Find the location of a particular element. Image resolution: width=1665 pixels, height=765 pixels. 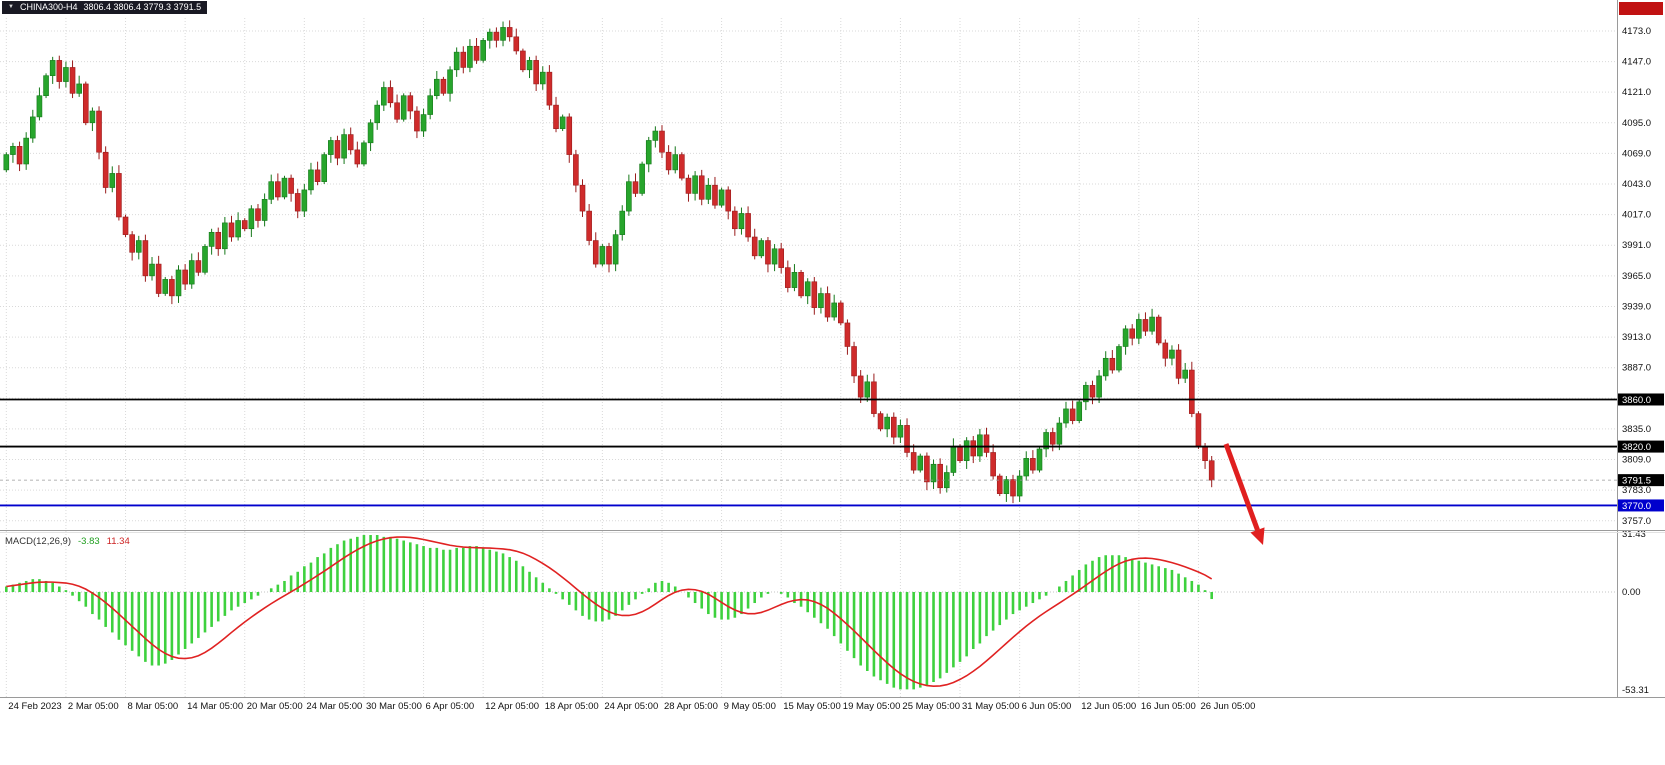

svg-text: 19 May 05:00 is located at coordinates (872, 706).